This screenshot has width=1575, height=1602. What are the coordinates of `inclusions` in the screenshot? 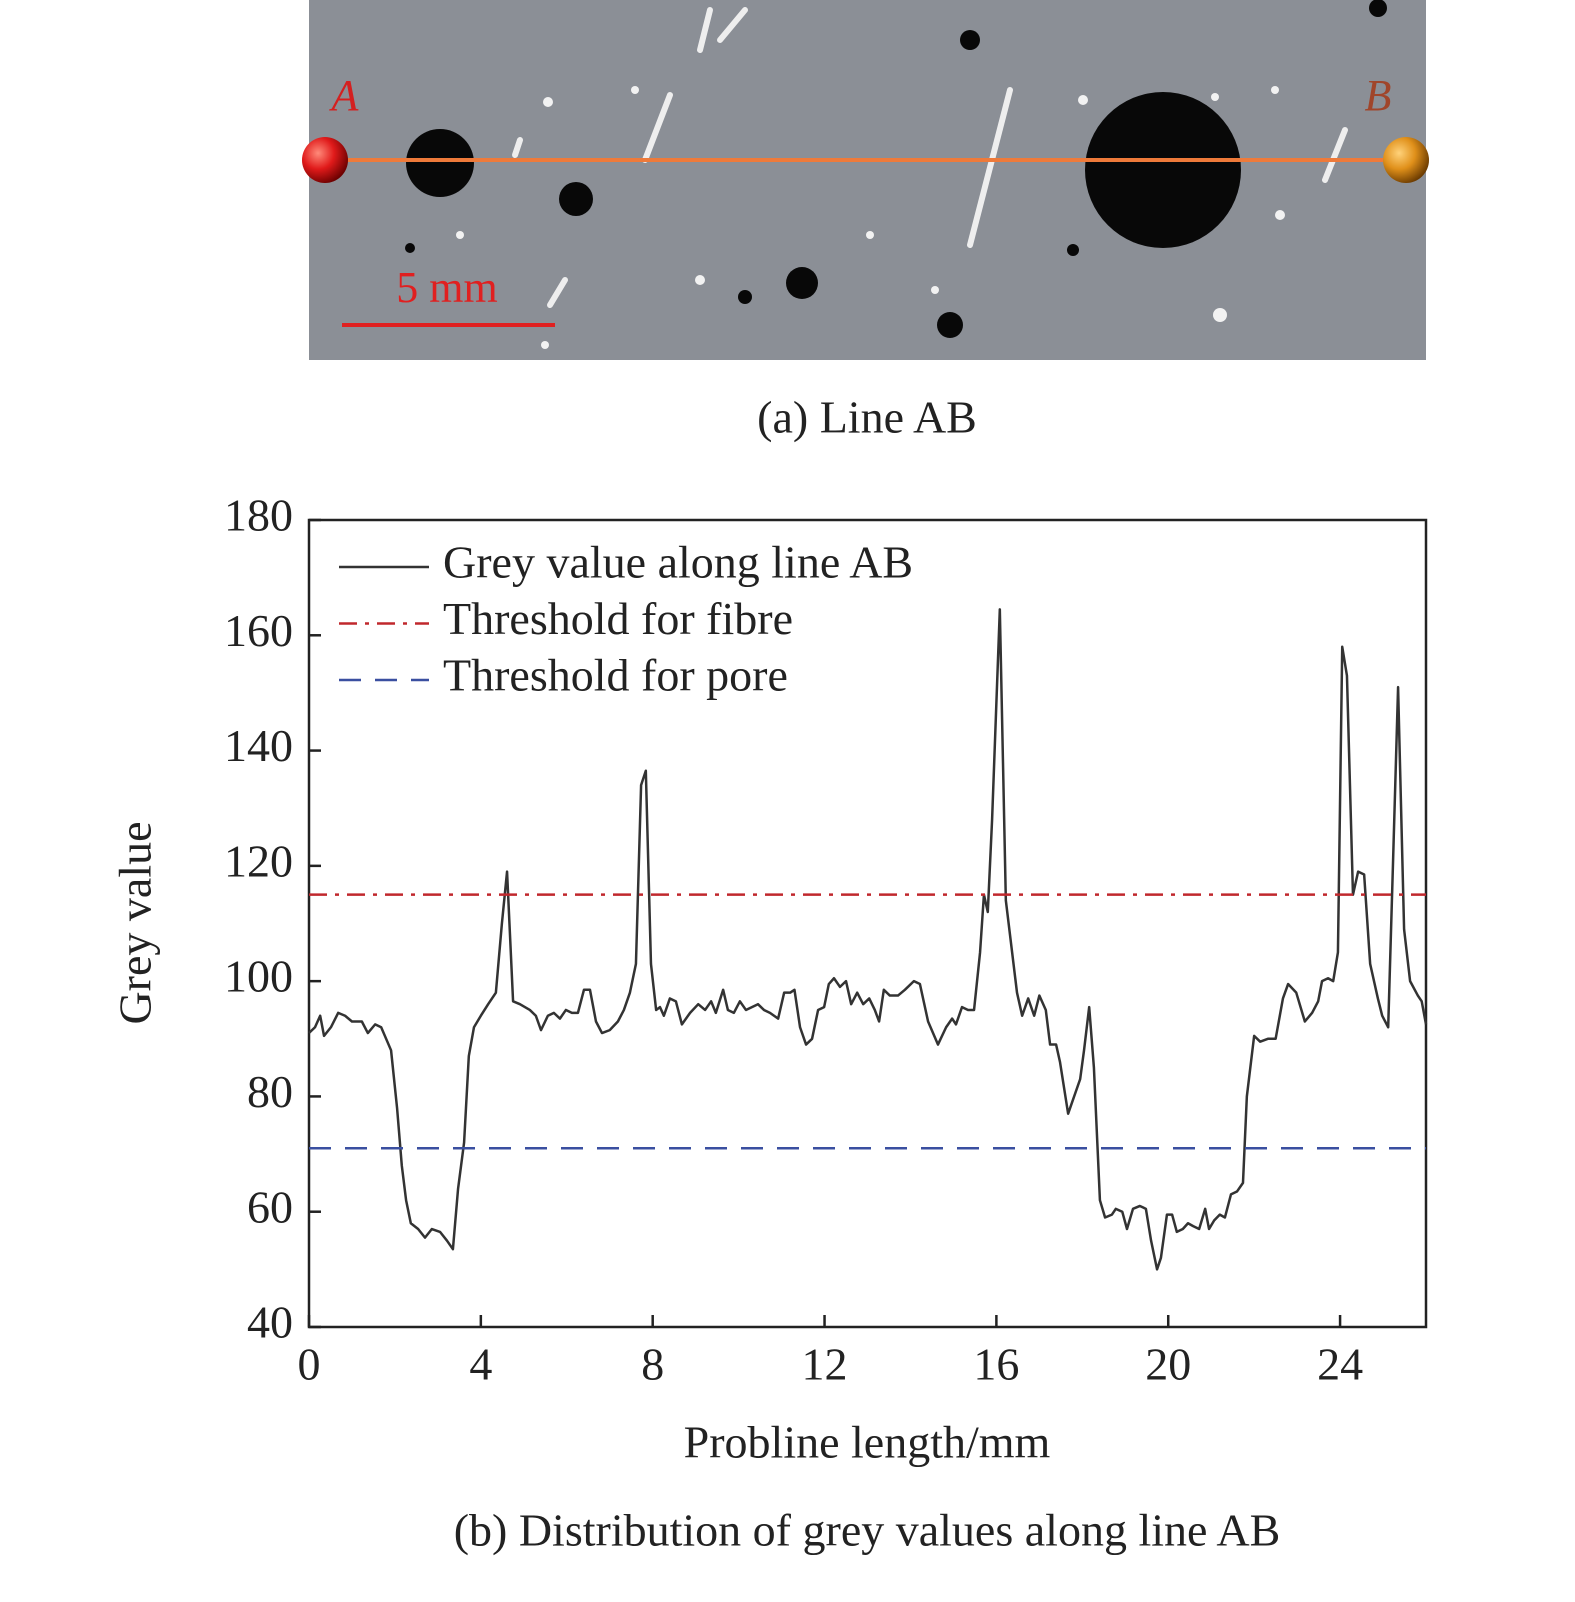 It's located at (870, 217).